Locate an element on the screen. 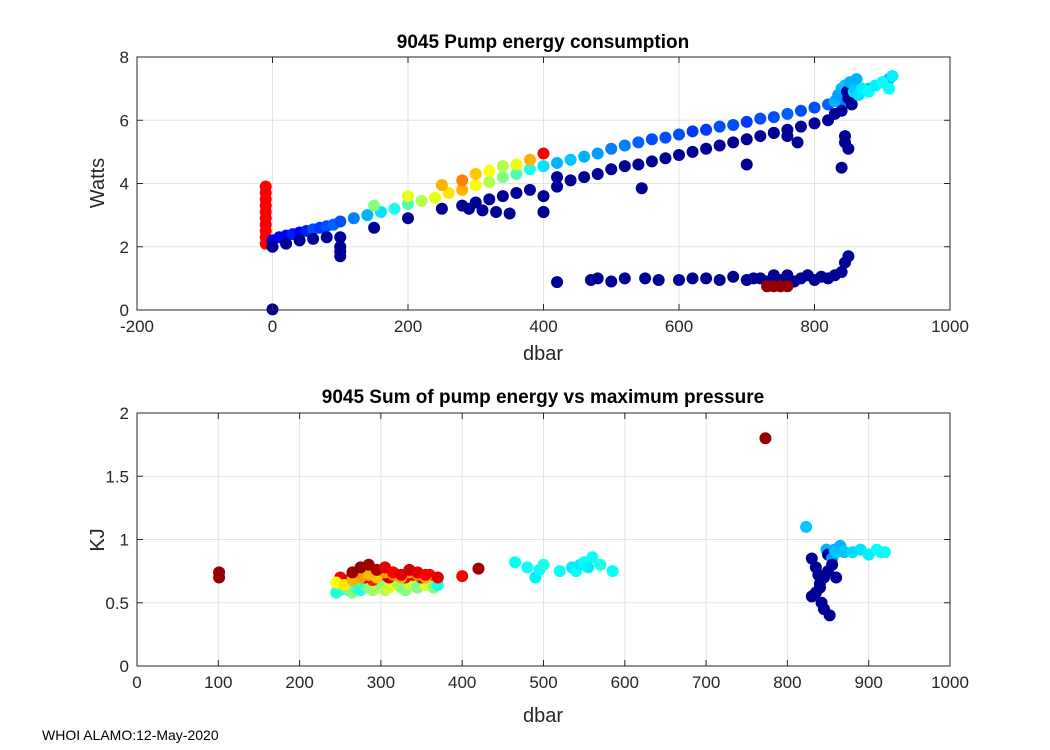 Image resolution: width=1050 pixels, height=750 pixels. x-tick-label: 800 is located at coordinates (787, 682).